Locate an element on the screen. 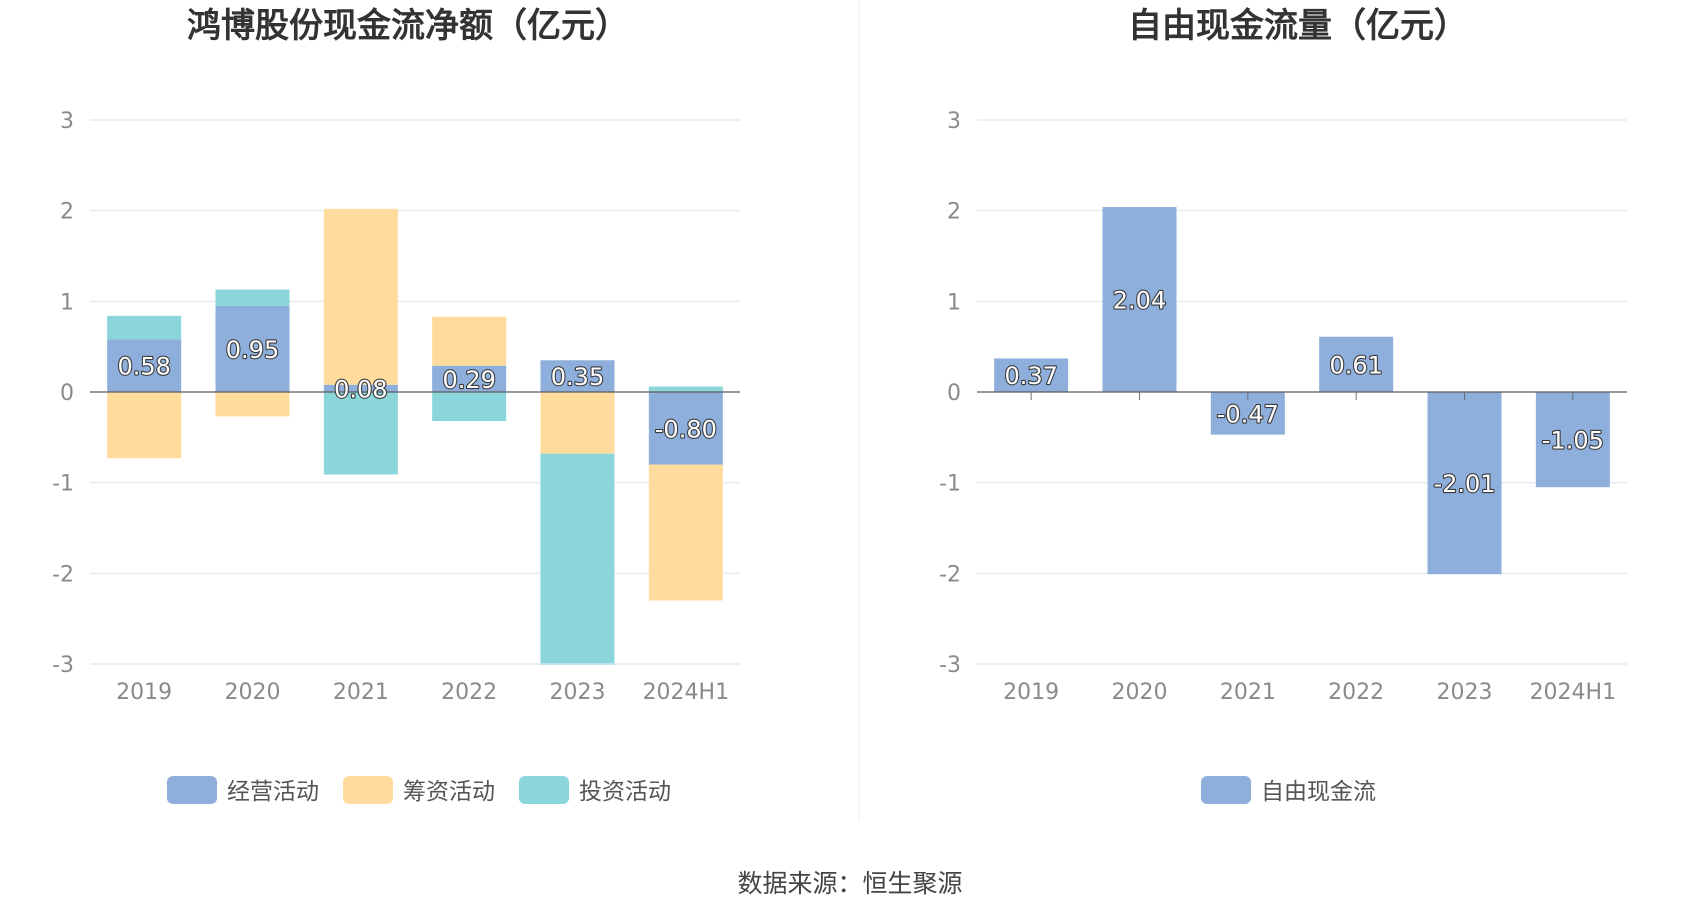 Image resolution: width=1700 pixels, height=918 pixels. data-label: 0.08 is located at coordinates (360, 389).